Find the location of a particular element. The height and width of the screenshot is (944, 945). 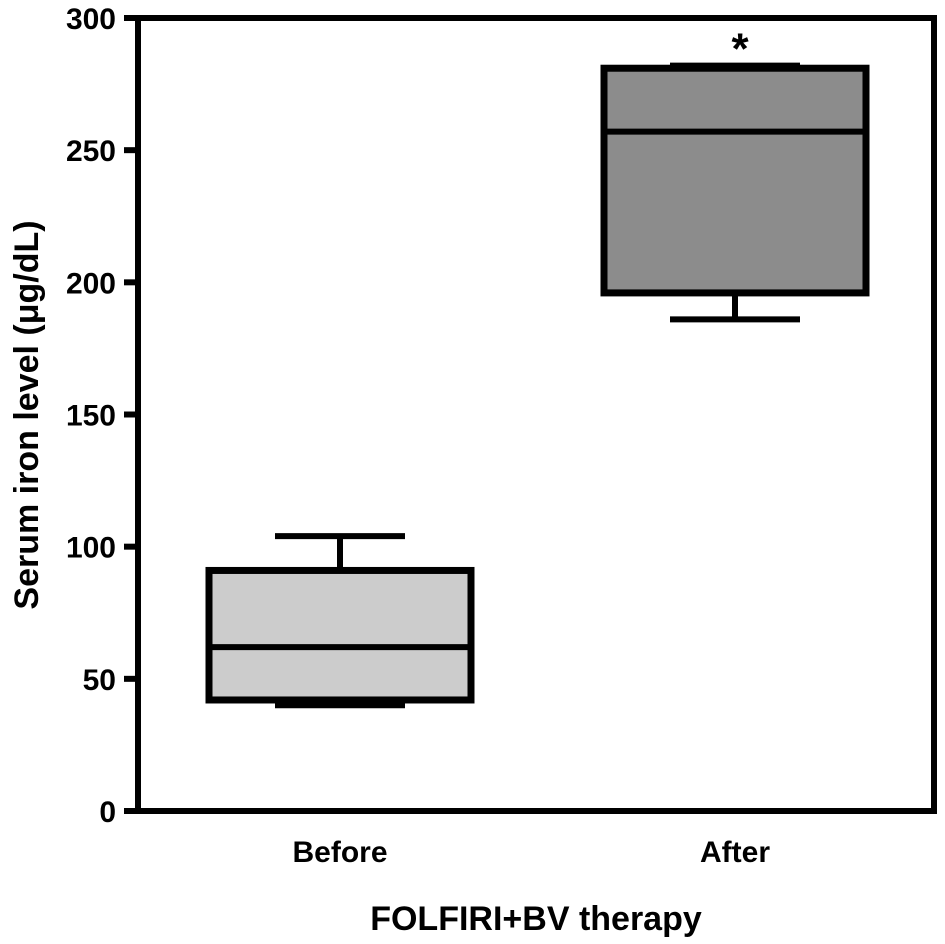

x-tick-label-after: After is located at coordinates (735, 852).